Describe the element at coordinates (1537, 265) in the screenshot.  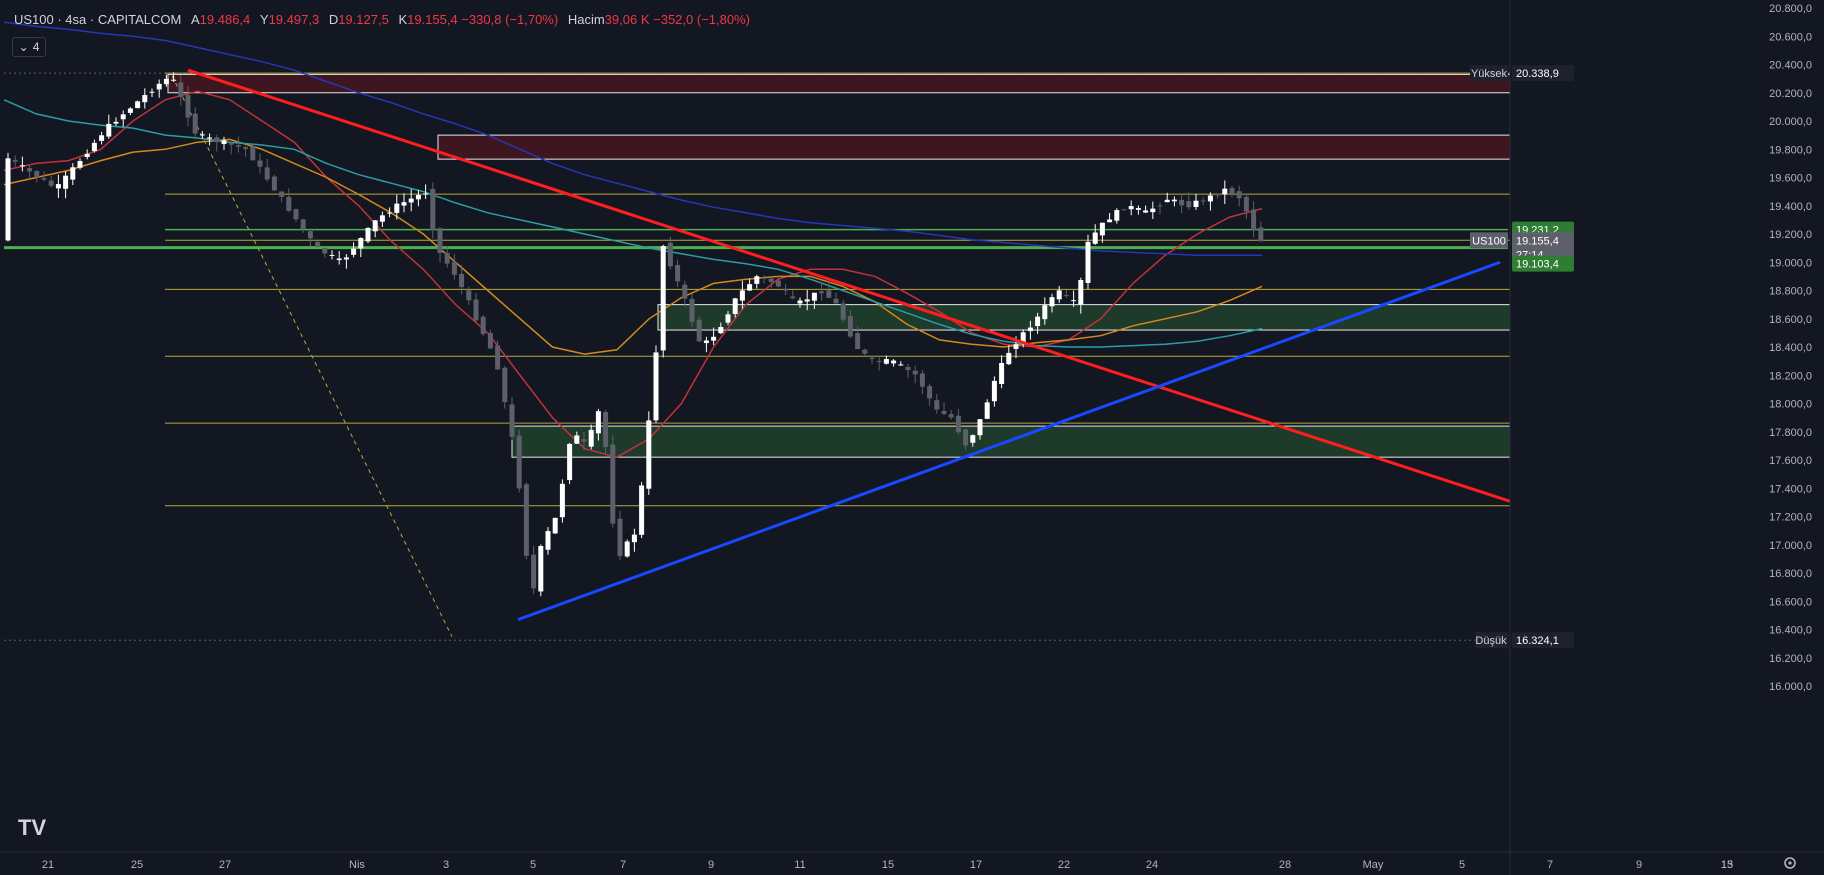
I see `green-lower-value: 19.103,4` at that location.